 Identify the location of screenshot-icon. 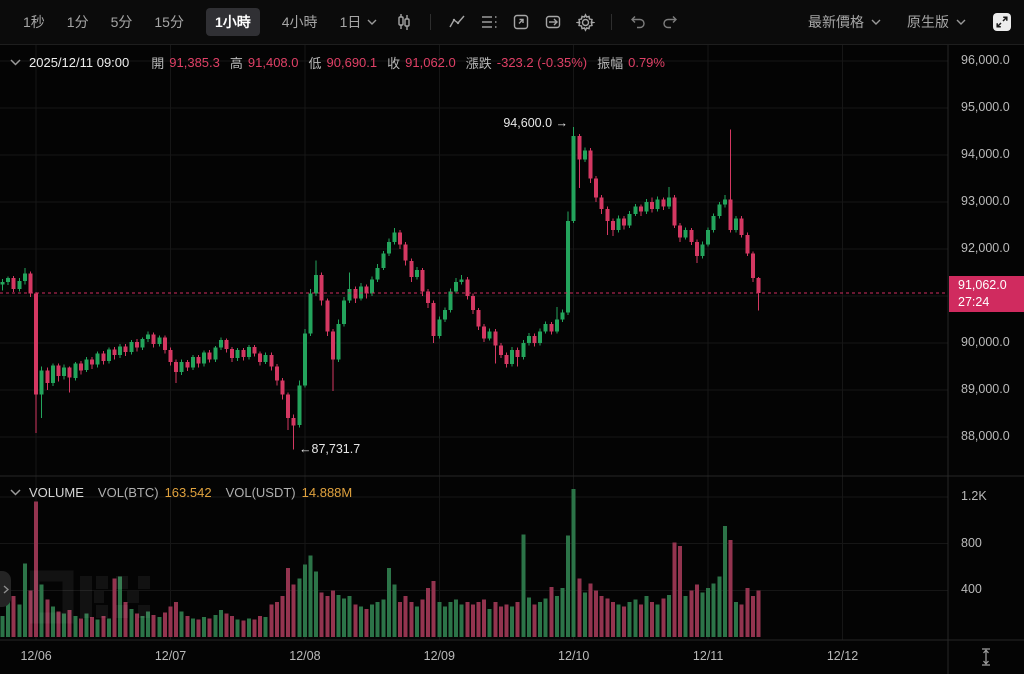
(521, 22).